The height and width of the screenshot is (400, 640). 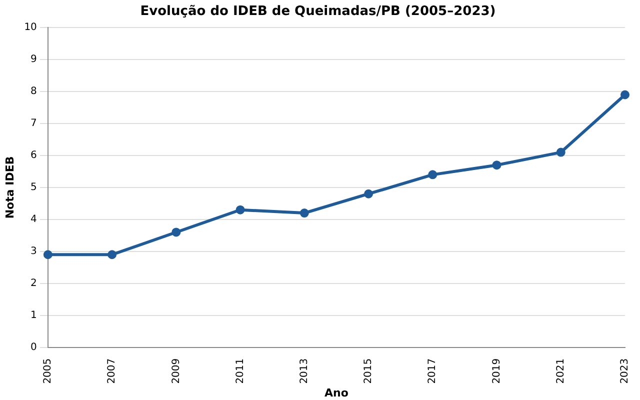 I want to click on y-tick-label: 5, so click(x=33, y=188).